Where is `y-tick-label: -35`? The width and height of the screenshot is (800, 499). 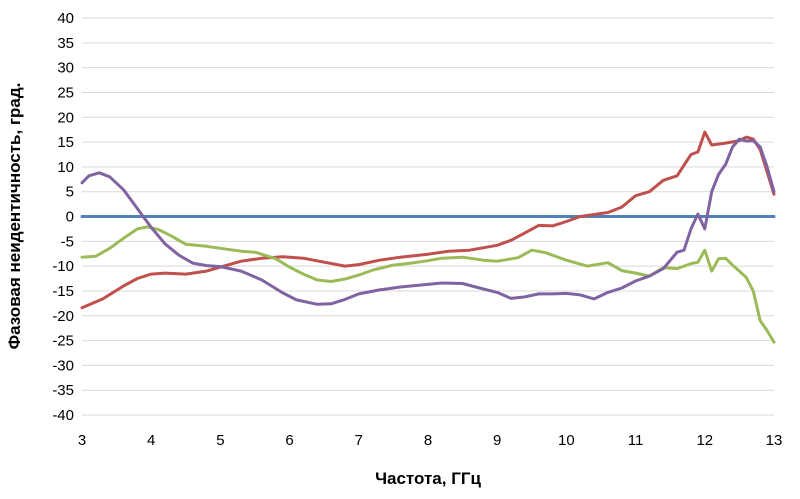 y-tick-label: -35 is located at coordinates (63, 390).